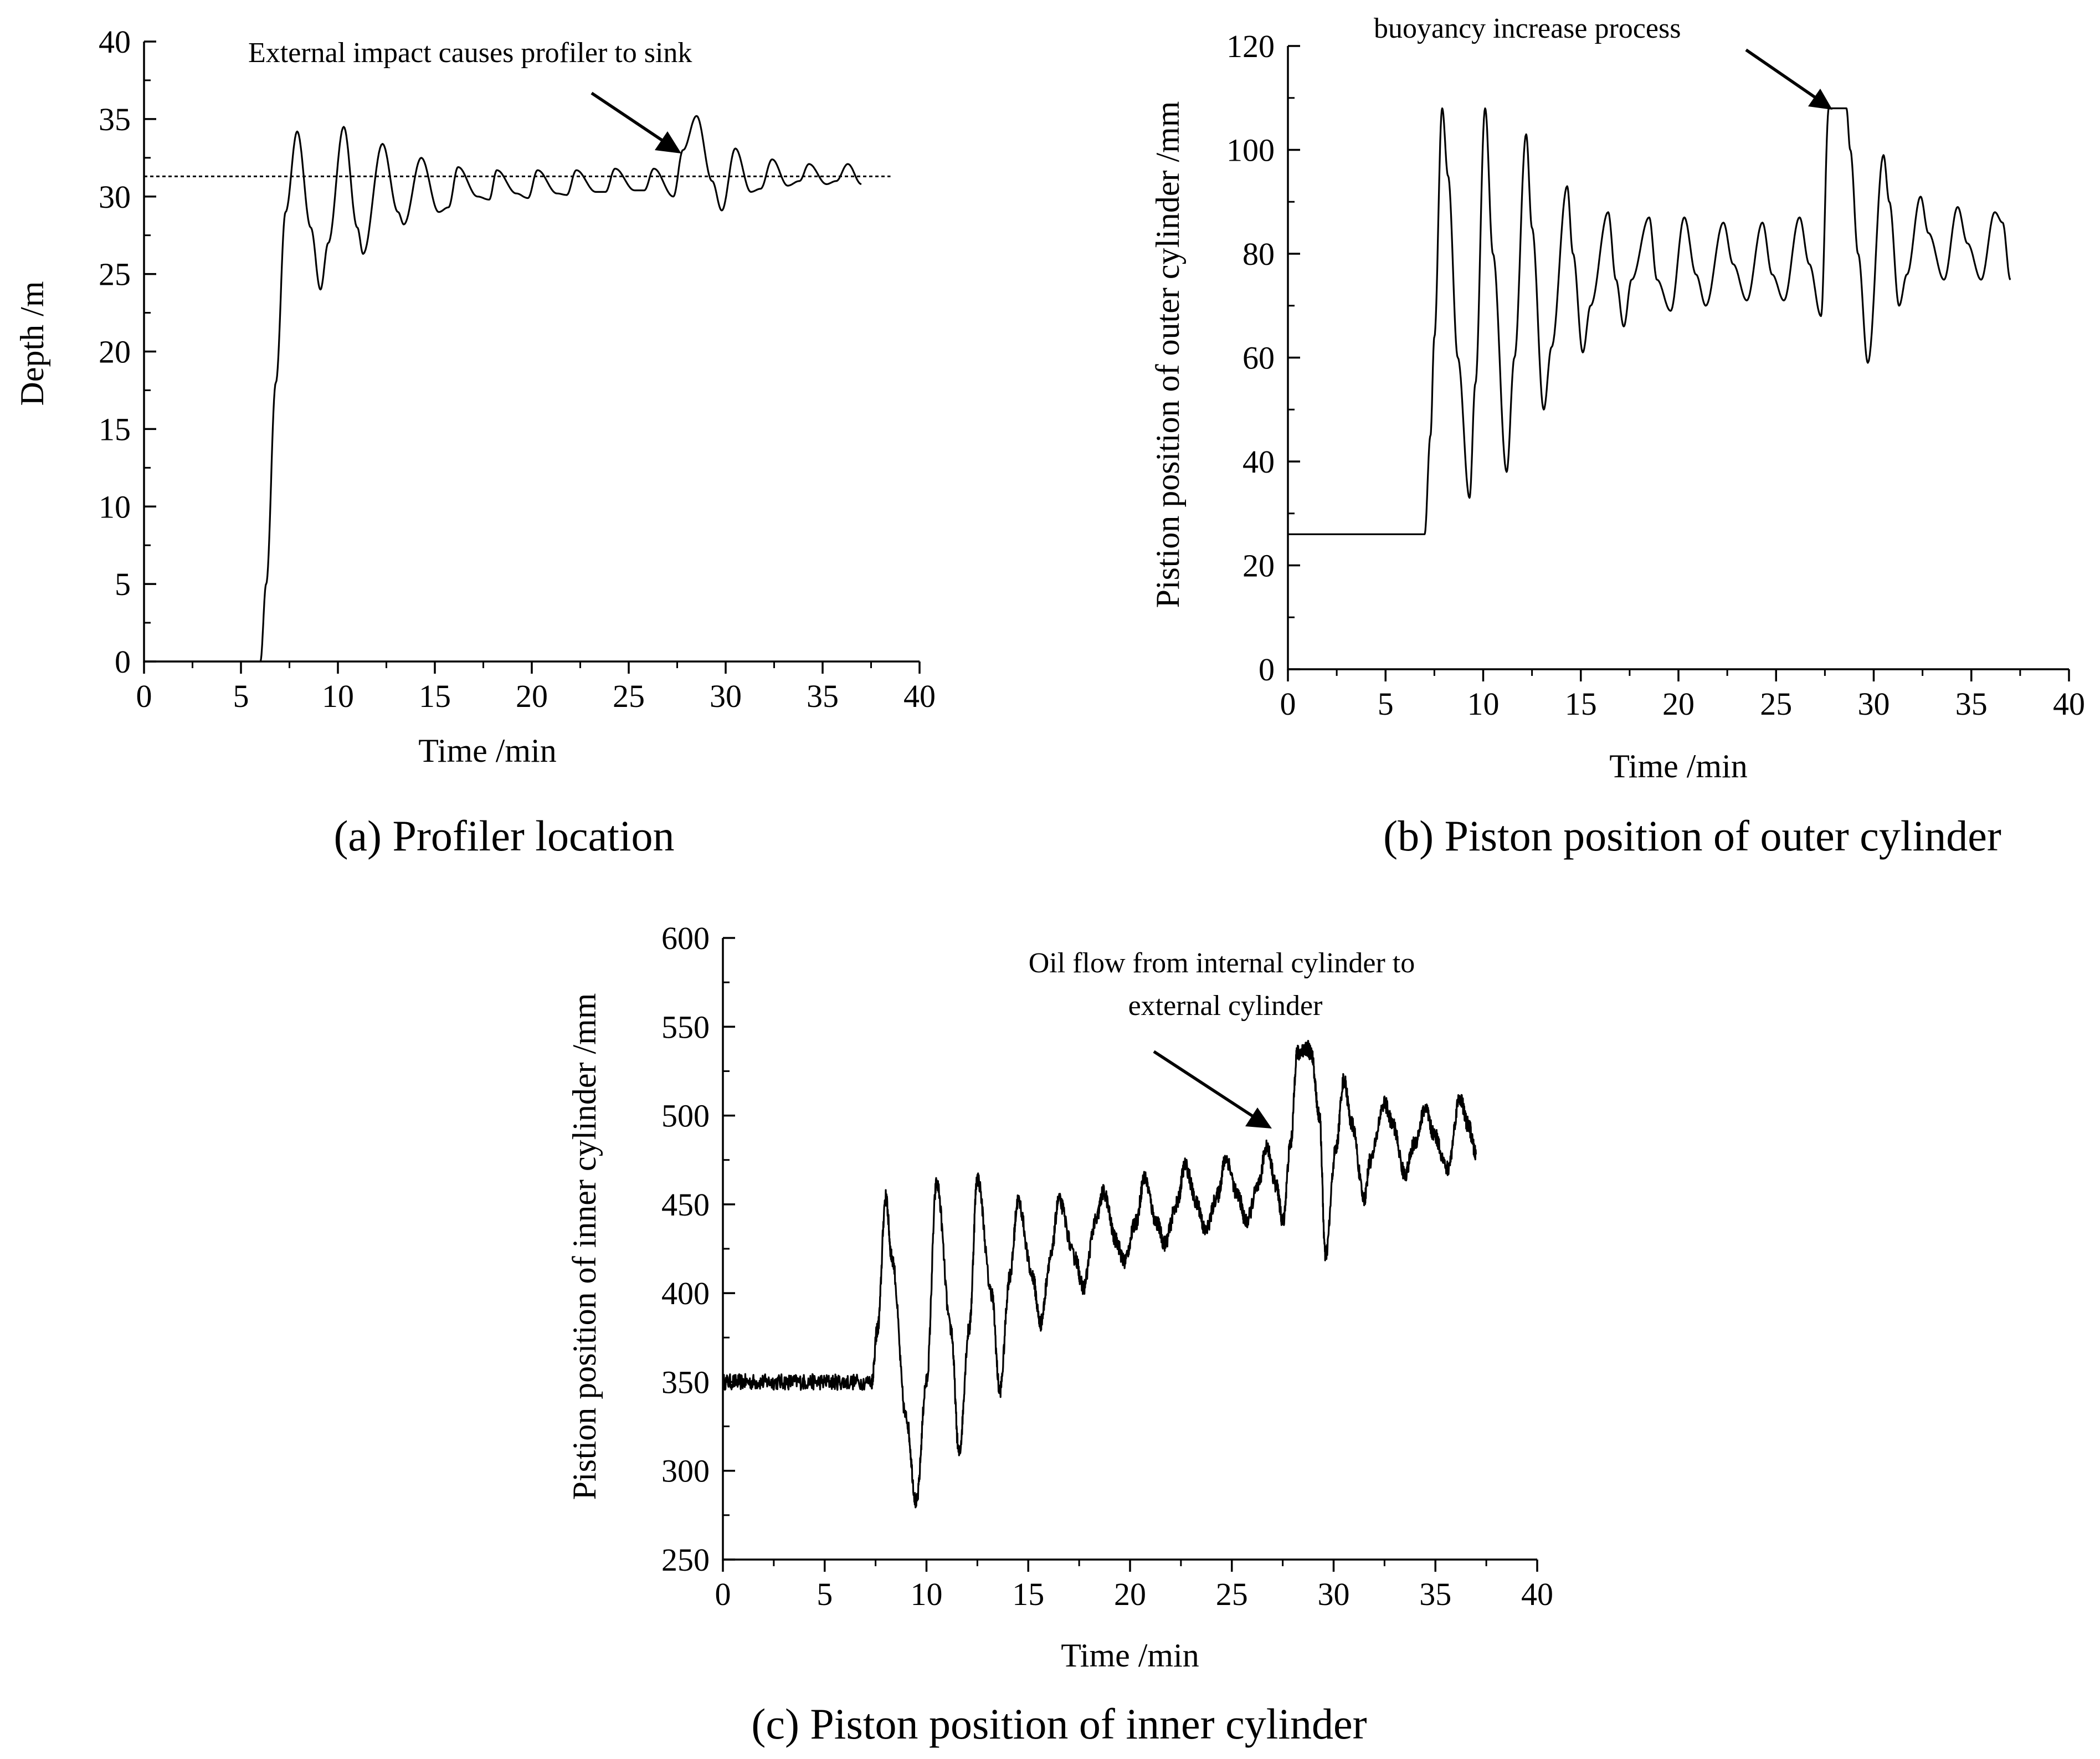 The image size is (2100, 1759). Describe the element at coordinates (1435, 1594) in the screenshot. I see `chart-c-xtick-7: 35` at that location.